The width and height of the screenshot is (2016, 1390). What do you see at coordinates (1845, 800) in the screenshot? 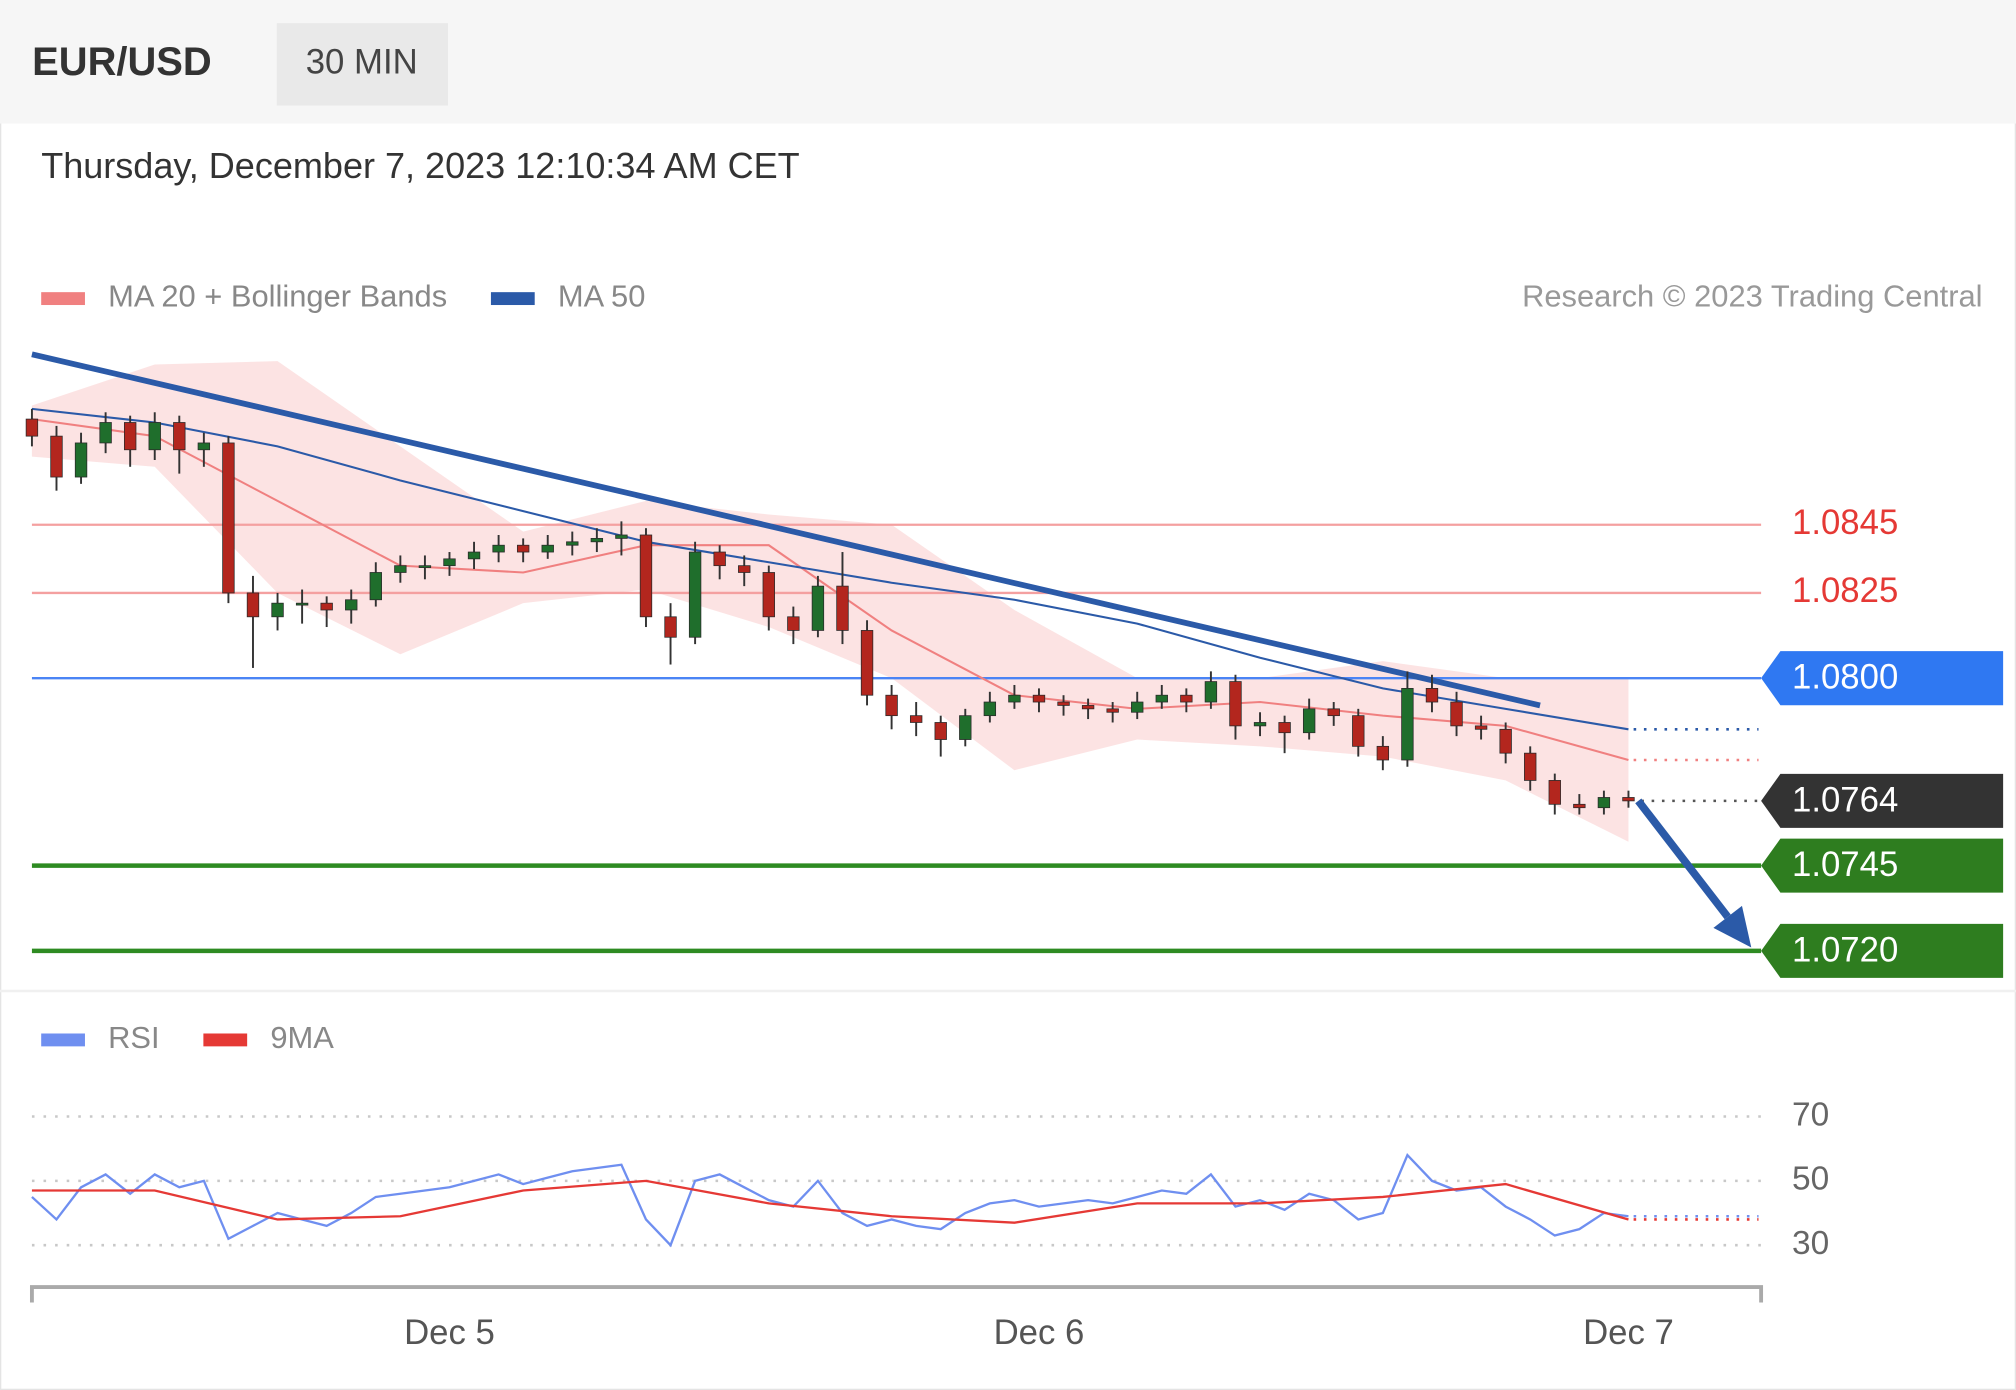
I see `level-label: 1.0764` at bounding box center [1845, 800].